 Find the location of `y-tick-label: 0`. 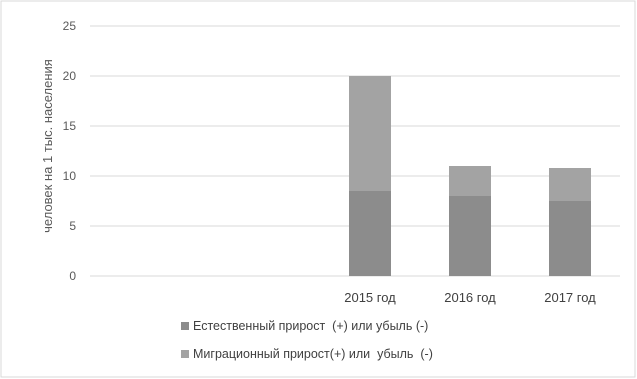

y-tick-label: 0 is located at coordinates (72, 276).